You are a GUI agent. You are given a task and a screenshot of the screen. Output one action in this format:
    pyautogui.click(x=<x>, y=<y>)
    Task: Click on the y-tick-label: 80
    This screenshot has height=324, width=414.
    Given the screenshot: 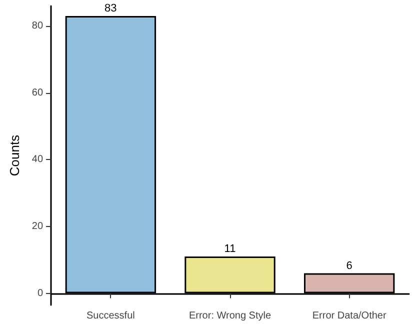 What is the action you would take?
    pyautogui.click(x=38, y=26)
    